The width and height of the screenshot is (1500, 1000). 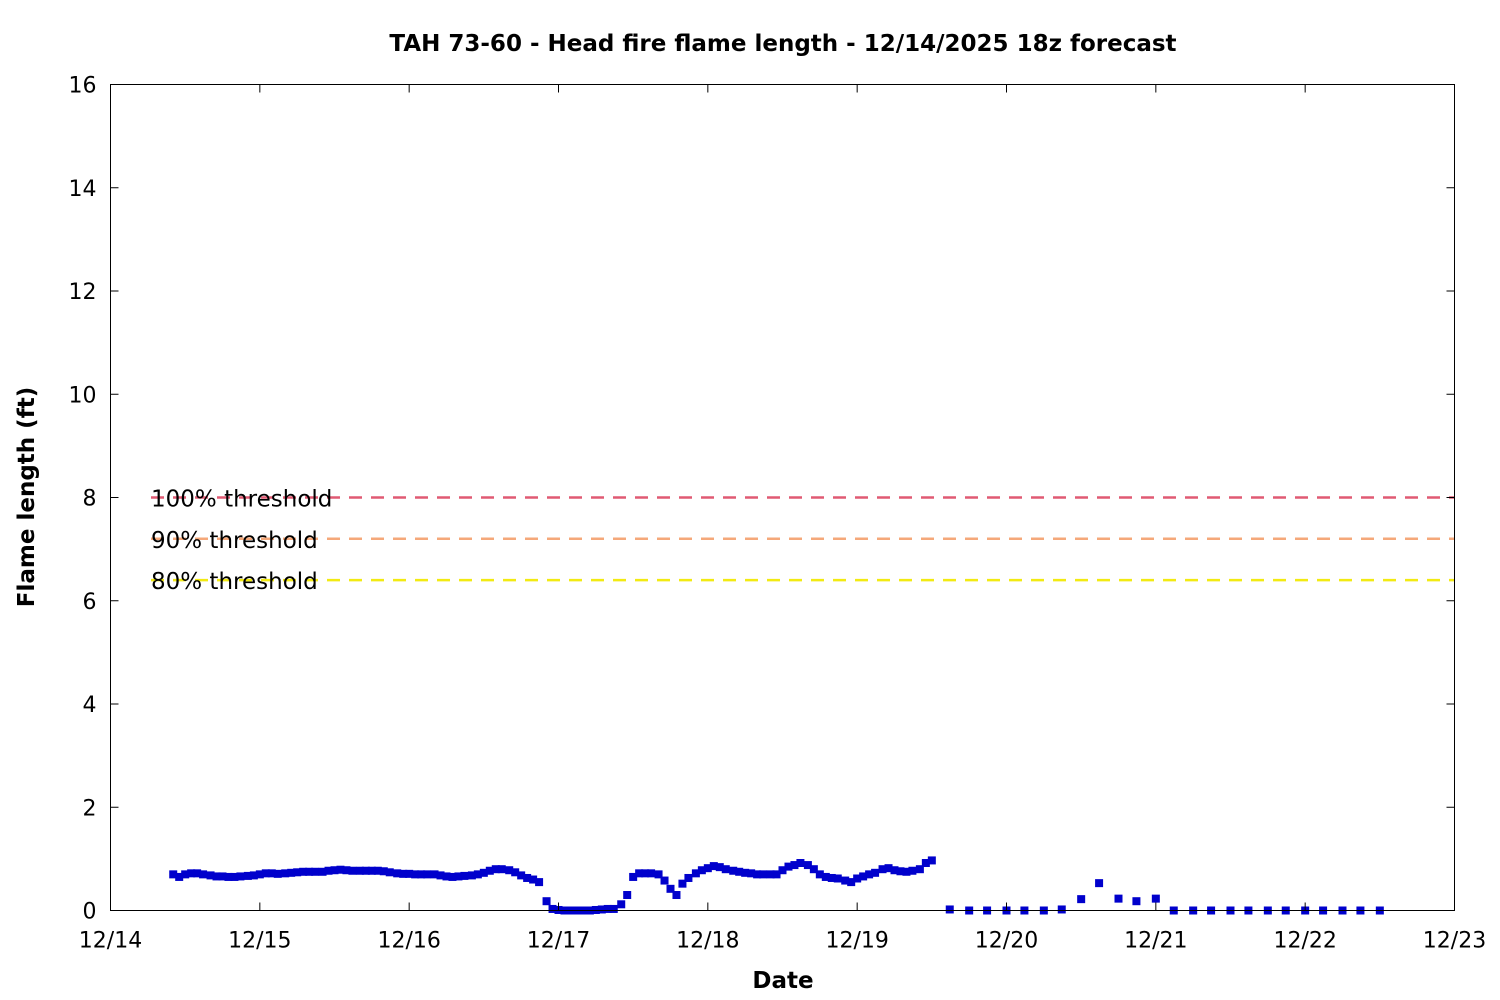 What do you see at coordinates (1006, 941) in the screenshot?
I see `x-tick-label: 12/20` at bounding box center [1006, 941].